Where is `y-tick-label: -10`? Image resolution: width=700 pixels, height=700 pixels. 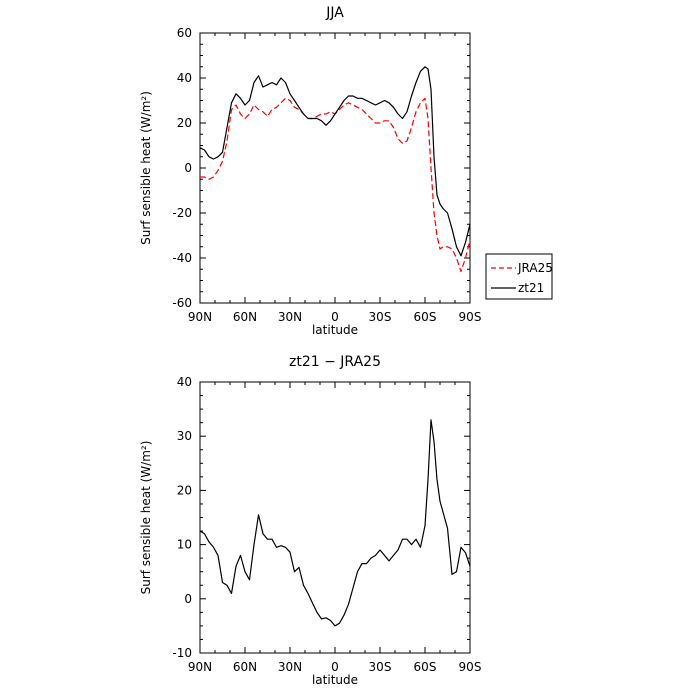 y-tick-label: -10 is located at coordinates (182, 653).